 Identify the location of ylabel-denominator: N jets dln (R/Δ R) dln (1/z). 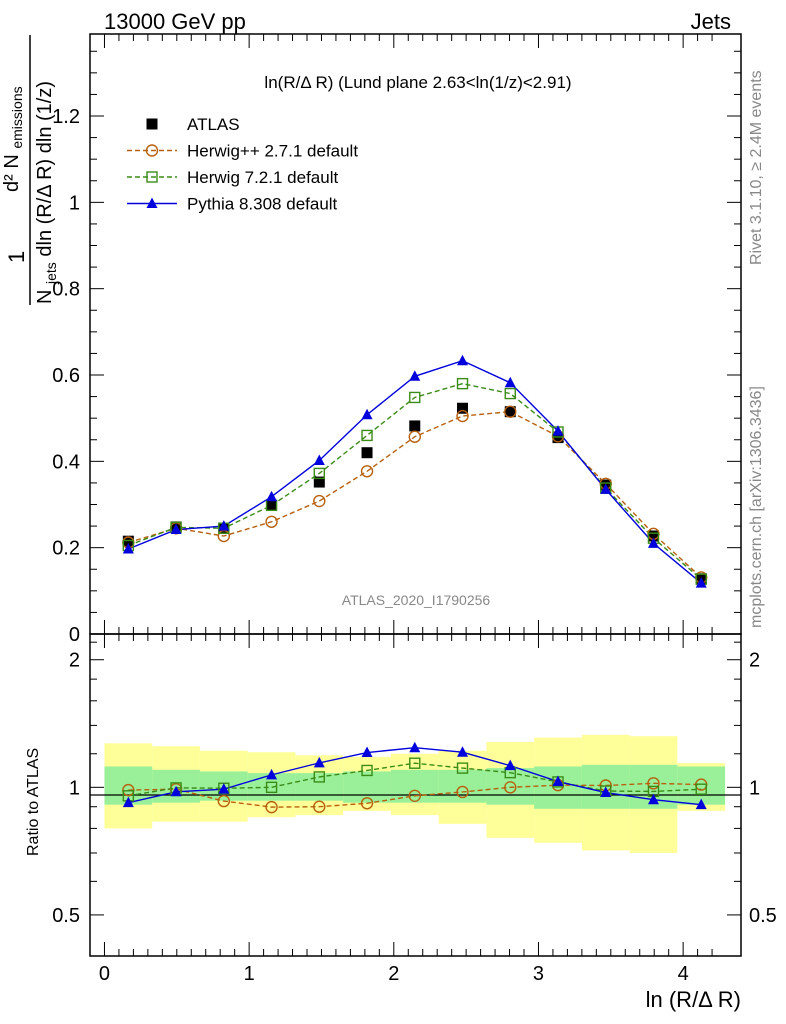
(47, 192).